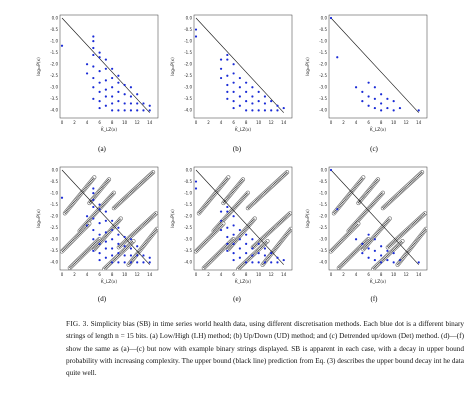  Describe the element at coordinates (62, 122) in the screenshot. I see `x-tick-label: 0` at that location.